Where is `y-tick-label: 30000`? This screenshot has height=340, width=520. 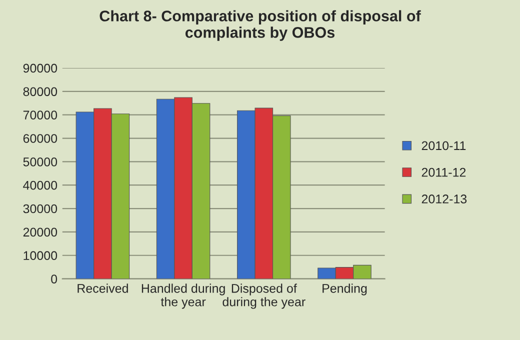 y-tick-label: 30000 is located at coordinates (40, 209).